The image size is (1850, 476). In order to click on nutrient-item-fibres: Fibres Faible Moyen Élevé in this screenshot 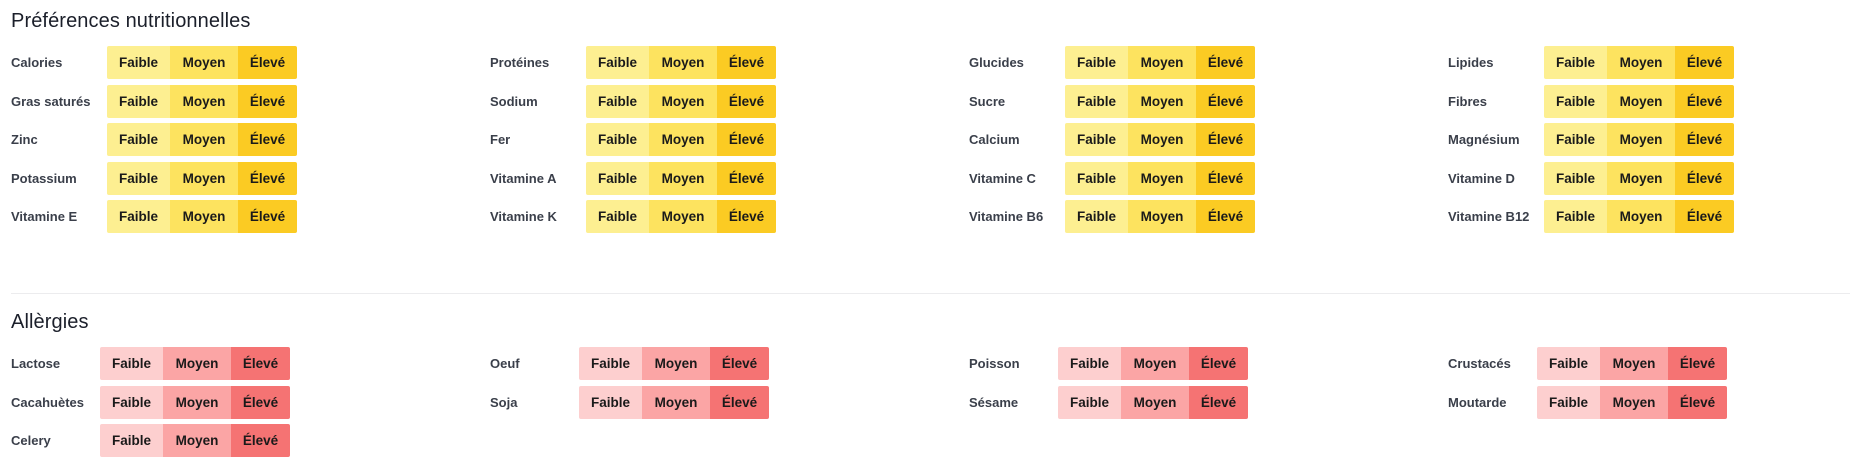, I will do `click(1638, 101)`.